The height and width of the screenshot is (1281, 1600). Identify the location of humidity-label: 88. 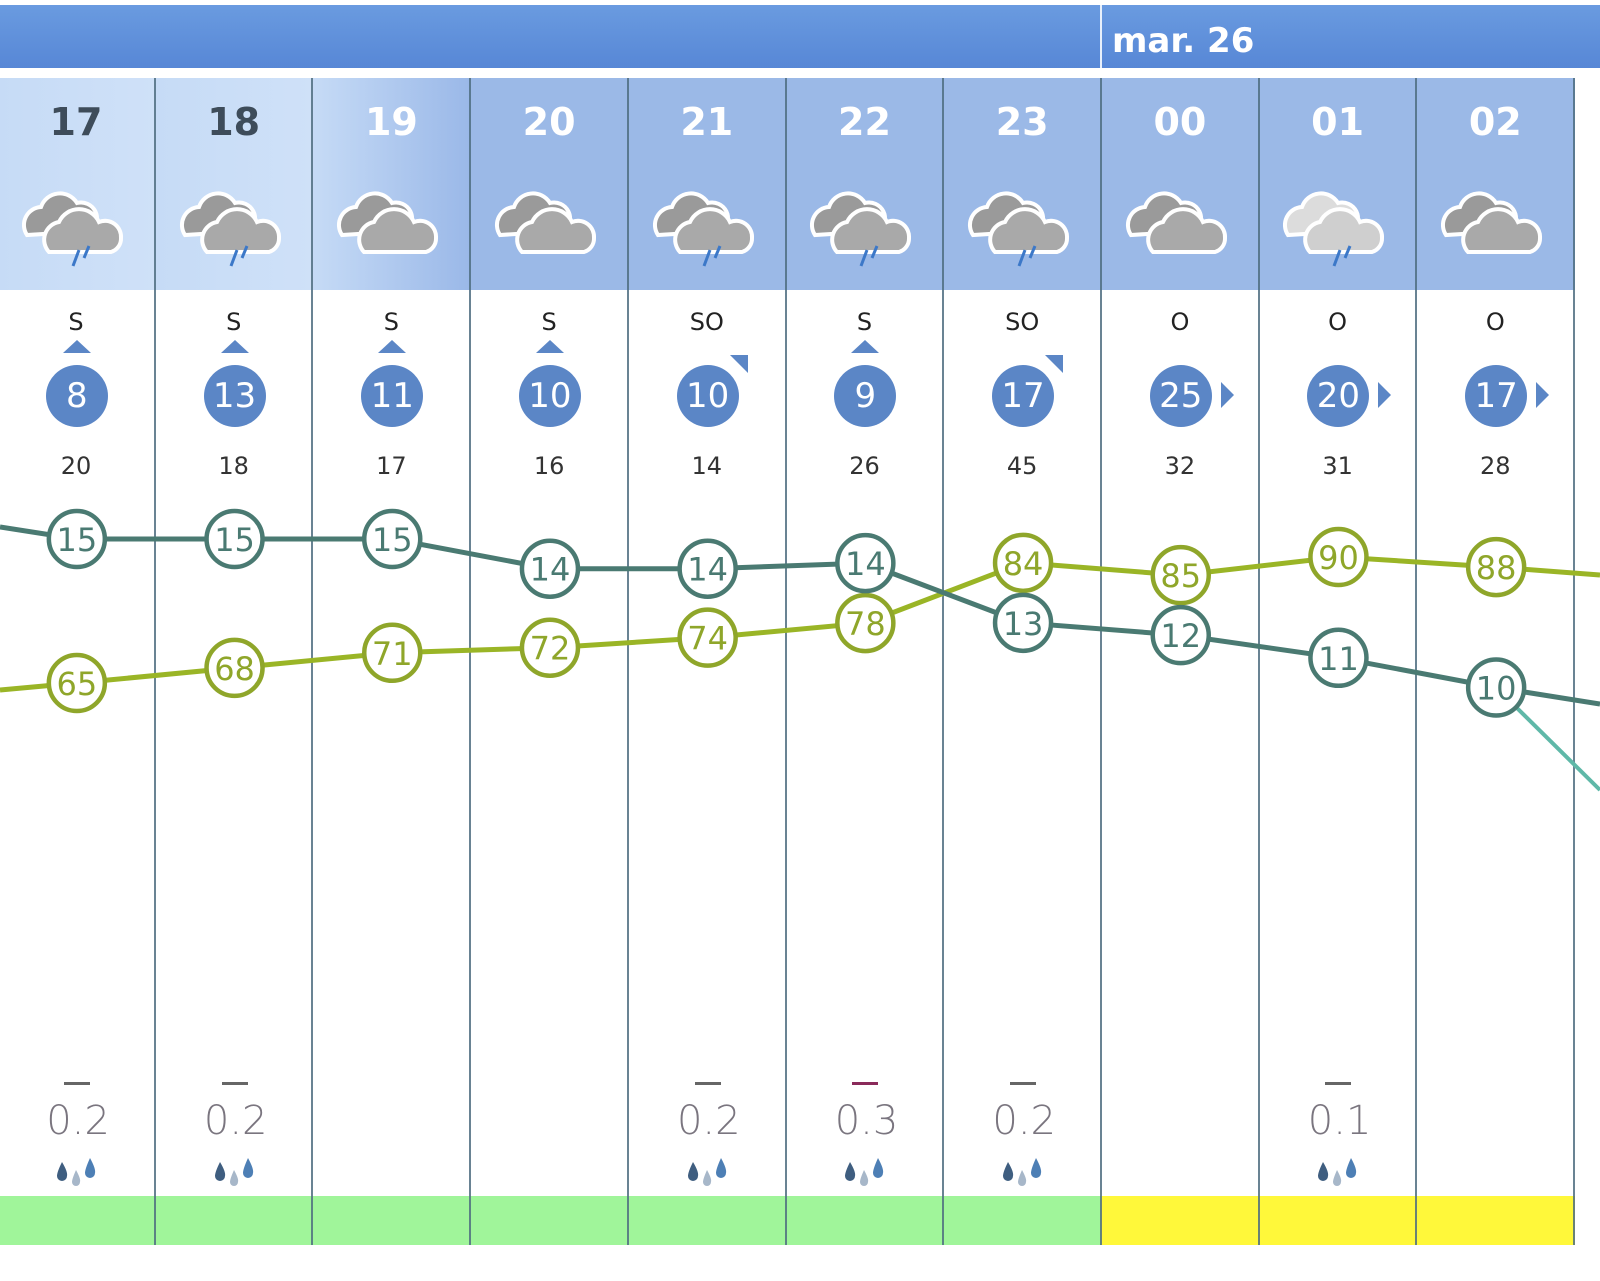
(1496, 568).